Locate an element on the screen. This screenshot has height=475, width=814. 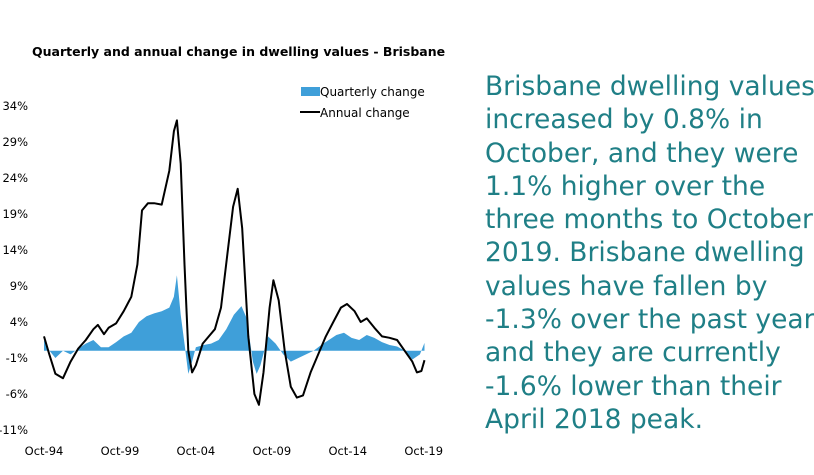
x-tick-label: Oct-04 is located at coordinates (196, 451).